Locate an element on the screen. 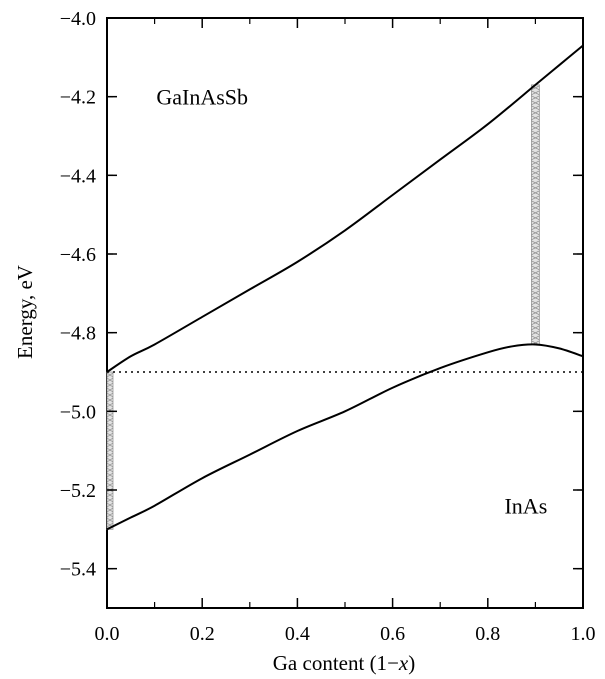 Image resolution: width=605 pixels, height=679 pixels. y-tick-label: −5.4 is located at coordinates (78, 570).